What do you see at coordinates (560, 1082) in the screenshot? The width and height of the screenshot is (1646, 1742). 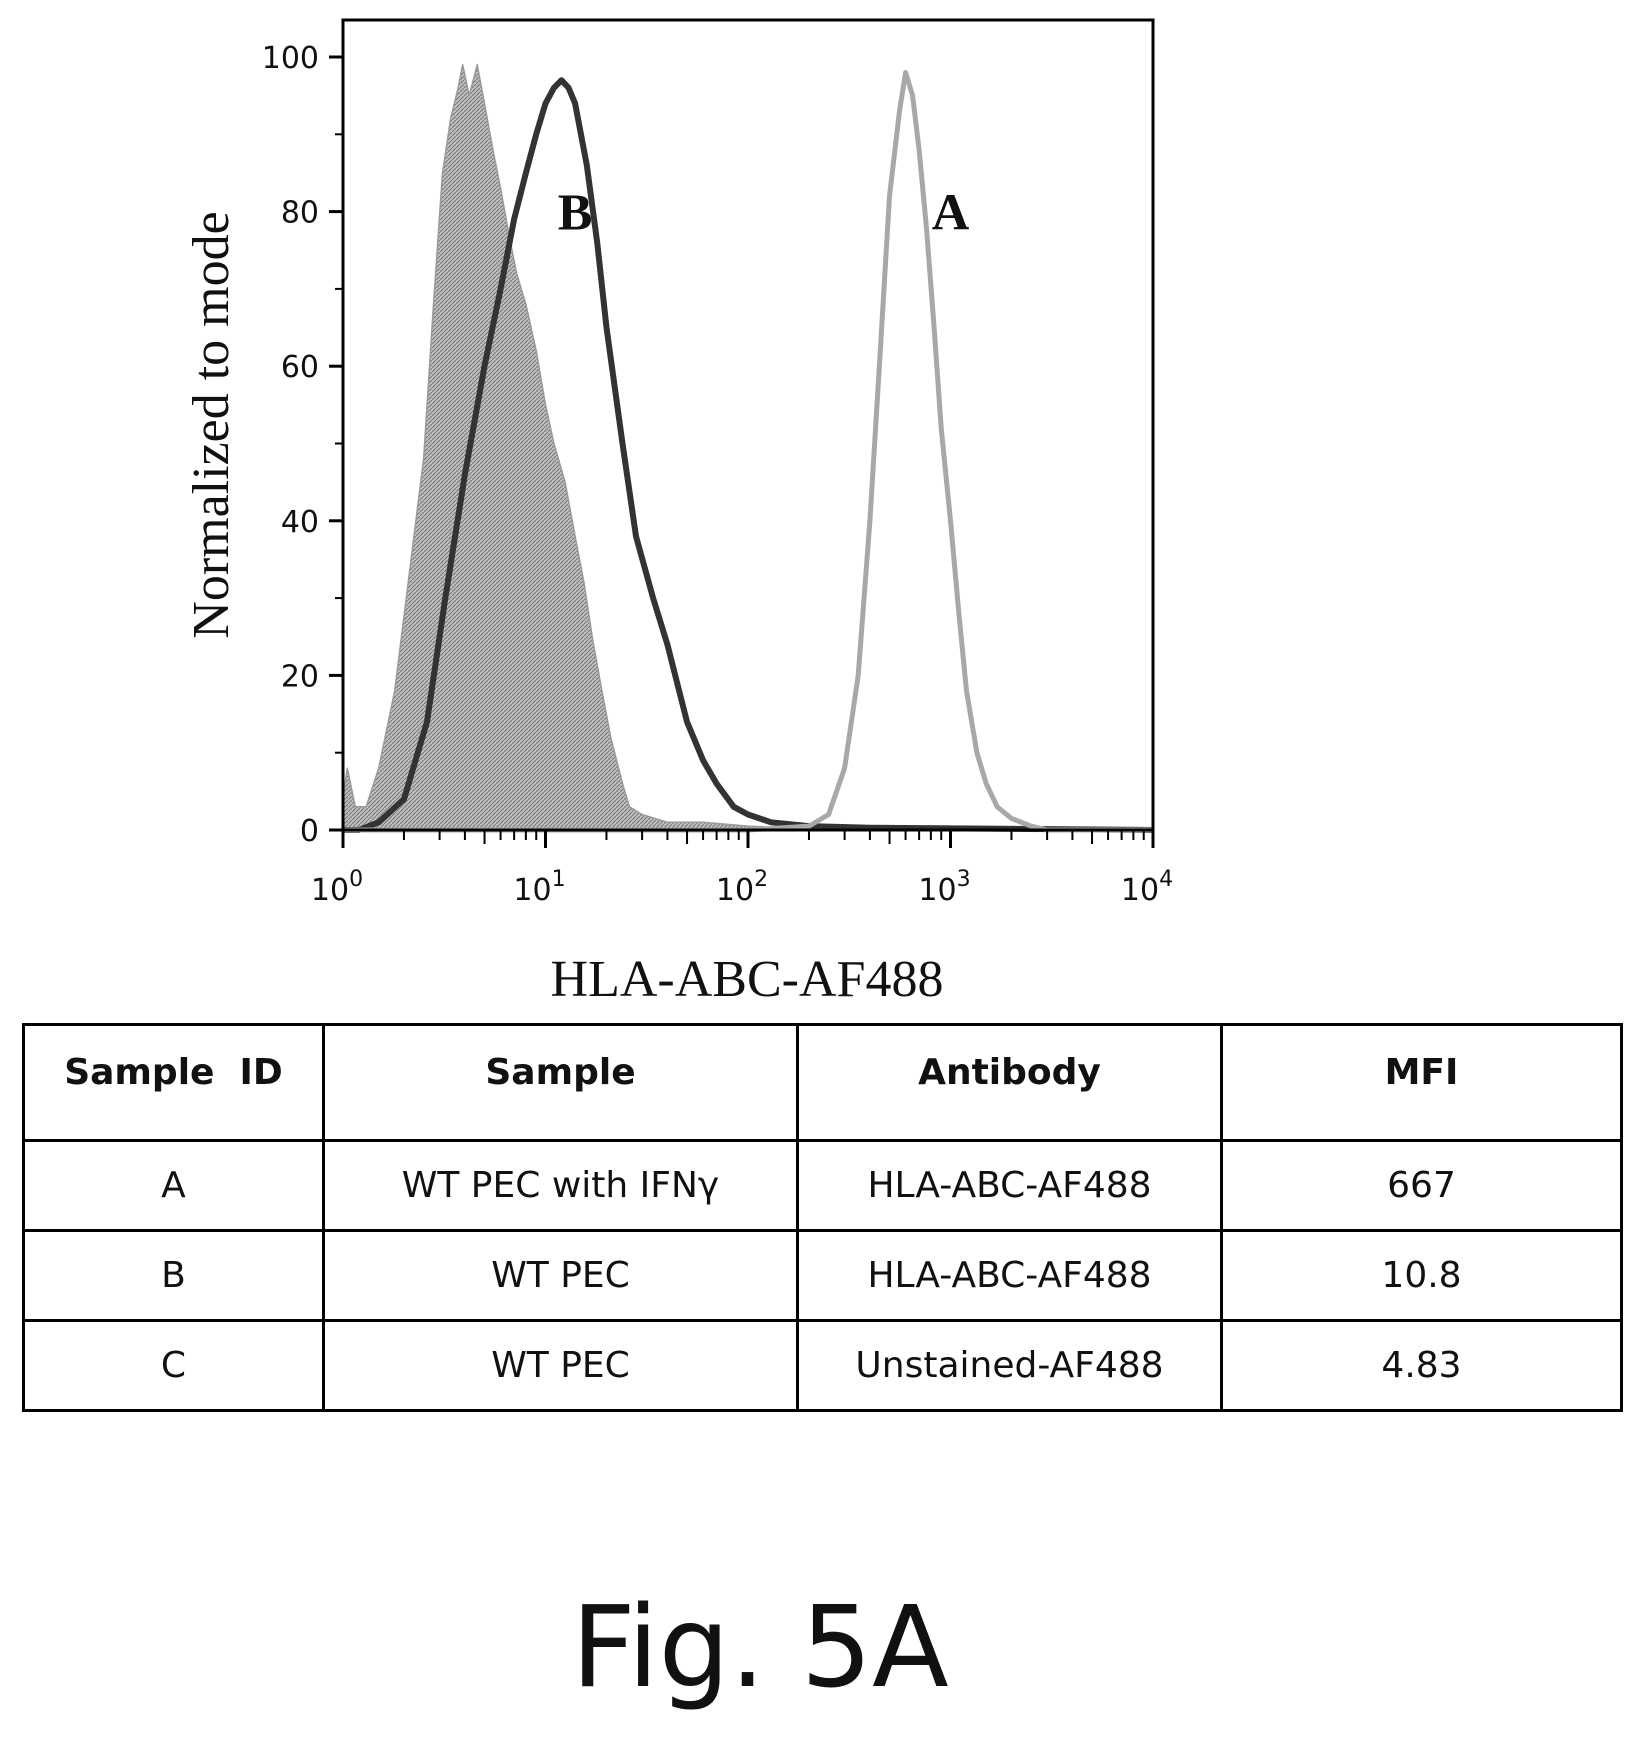 I see `header-sample: Sample` at bounding box center [560, 1082].